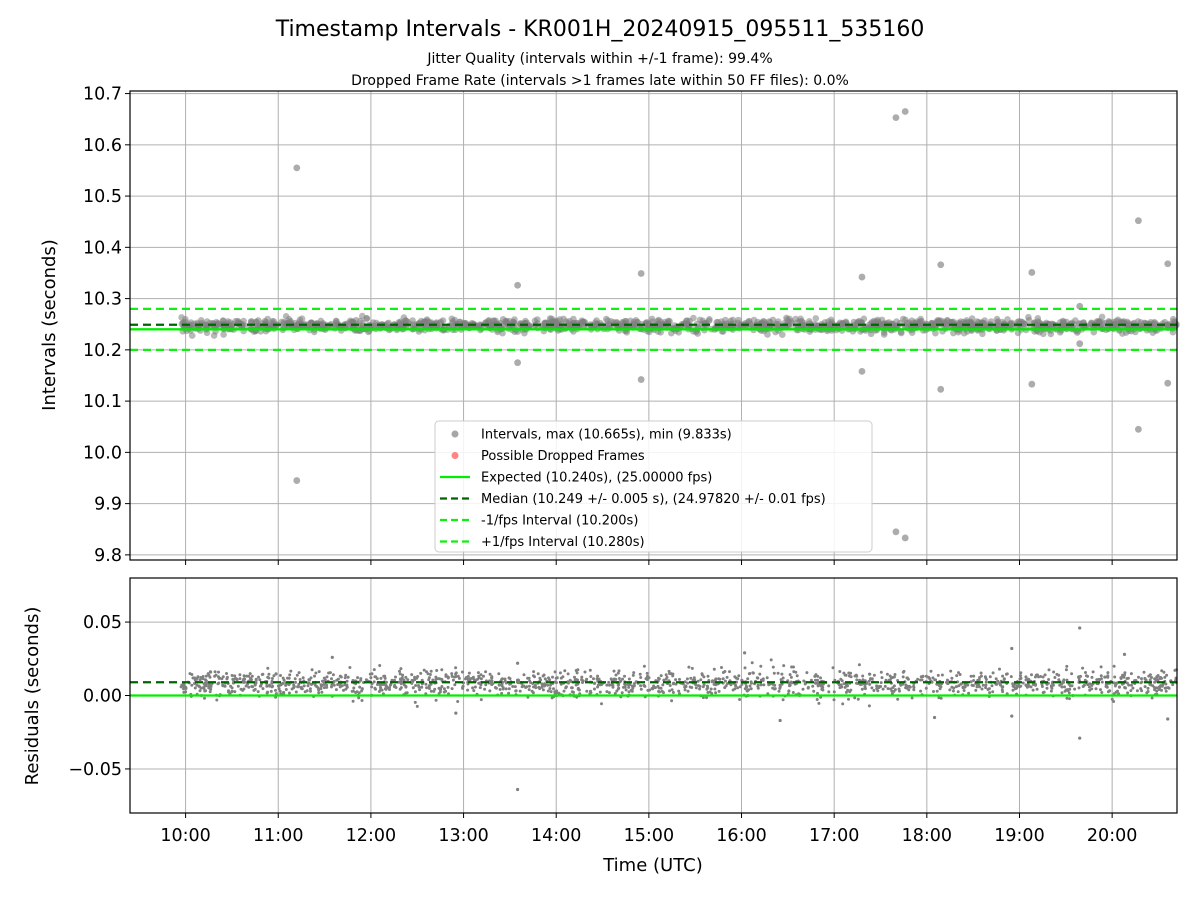  Describe the element at coordinates (1138, 429) in the screenshot. I see `interval-outlier-point` at that location.